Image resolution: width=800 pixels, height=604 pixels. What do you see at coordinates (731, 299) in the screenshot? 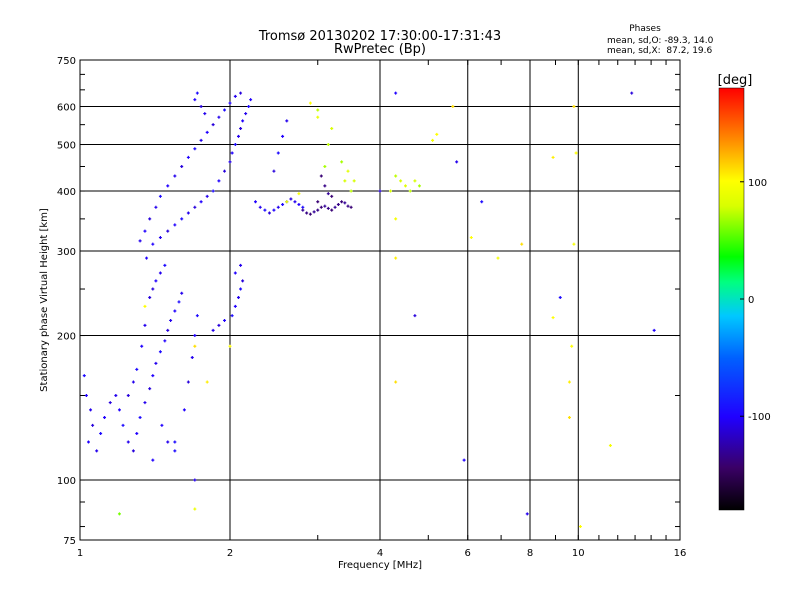
I see `colorbar` at bounding box center [731, 299].